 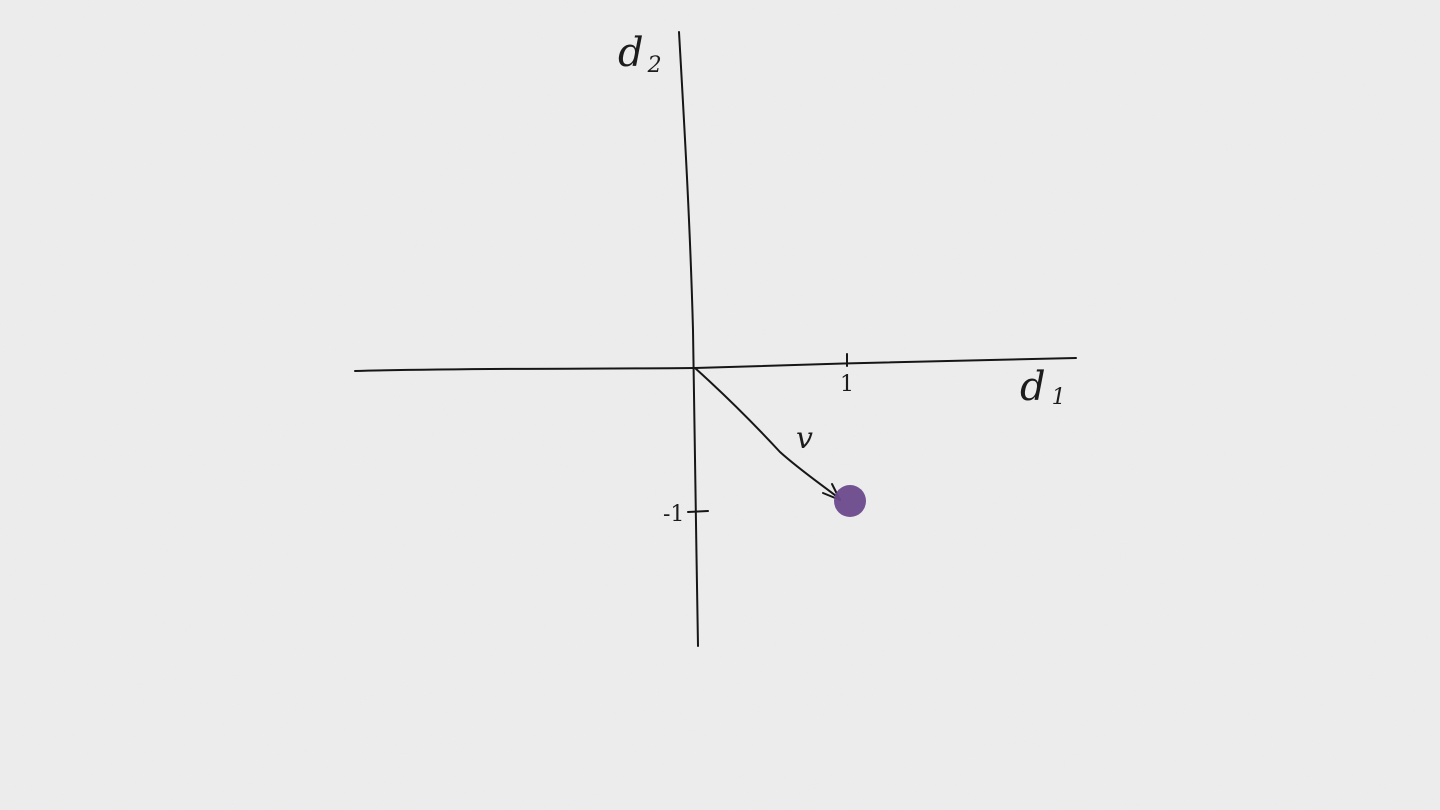 What do you see at coordinates (698, 511) in the screenshot?
I see `y-tick-mark` at bounding box center [698, 511].